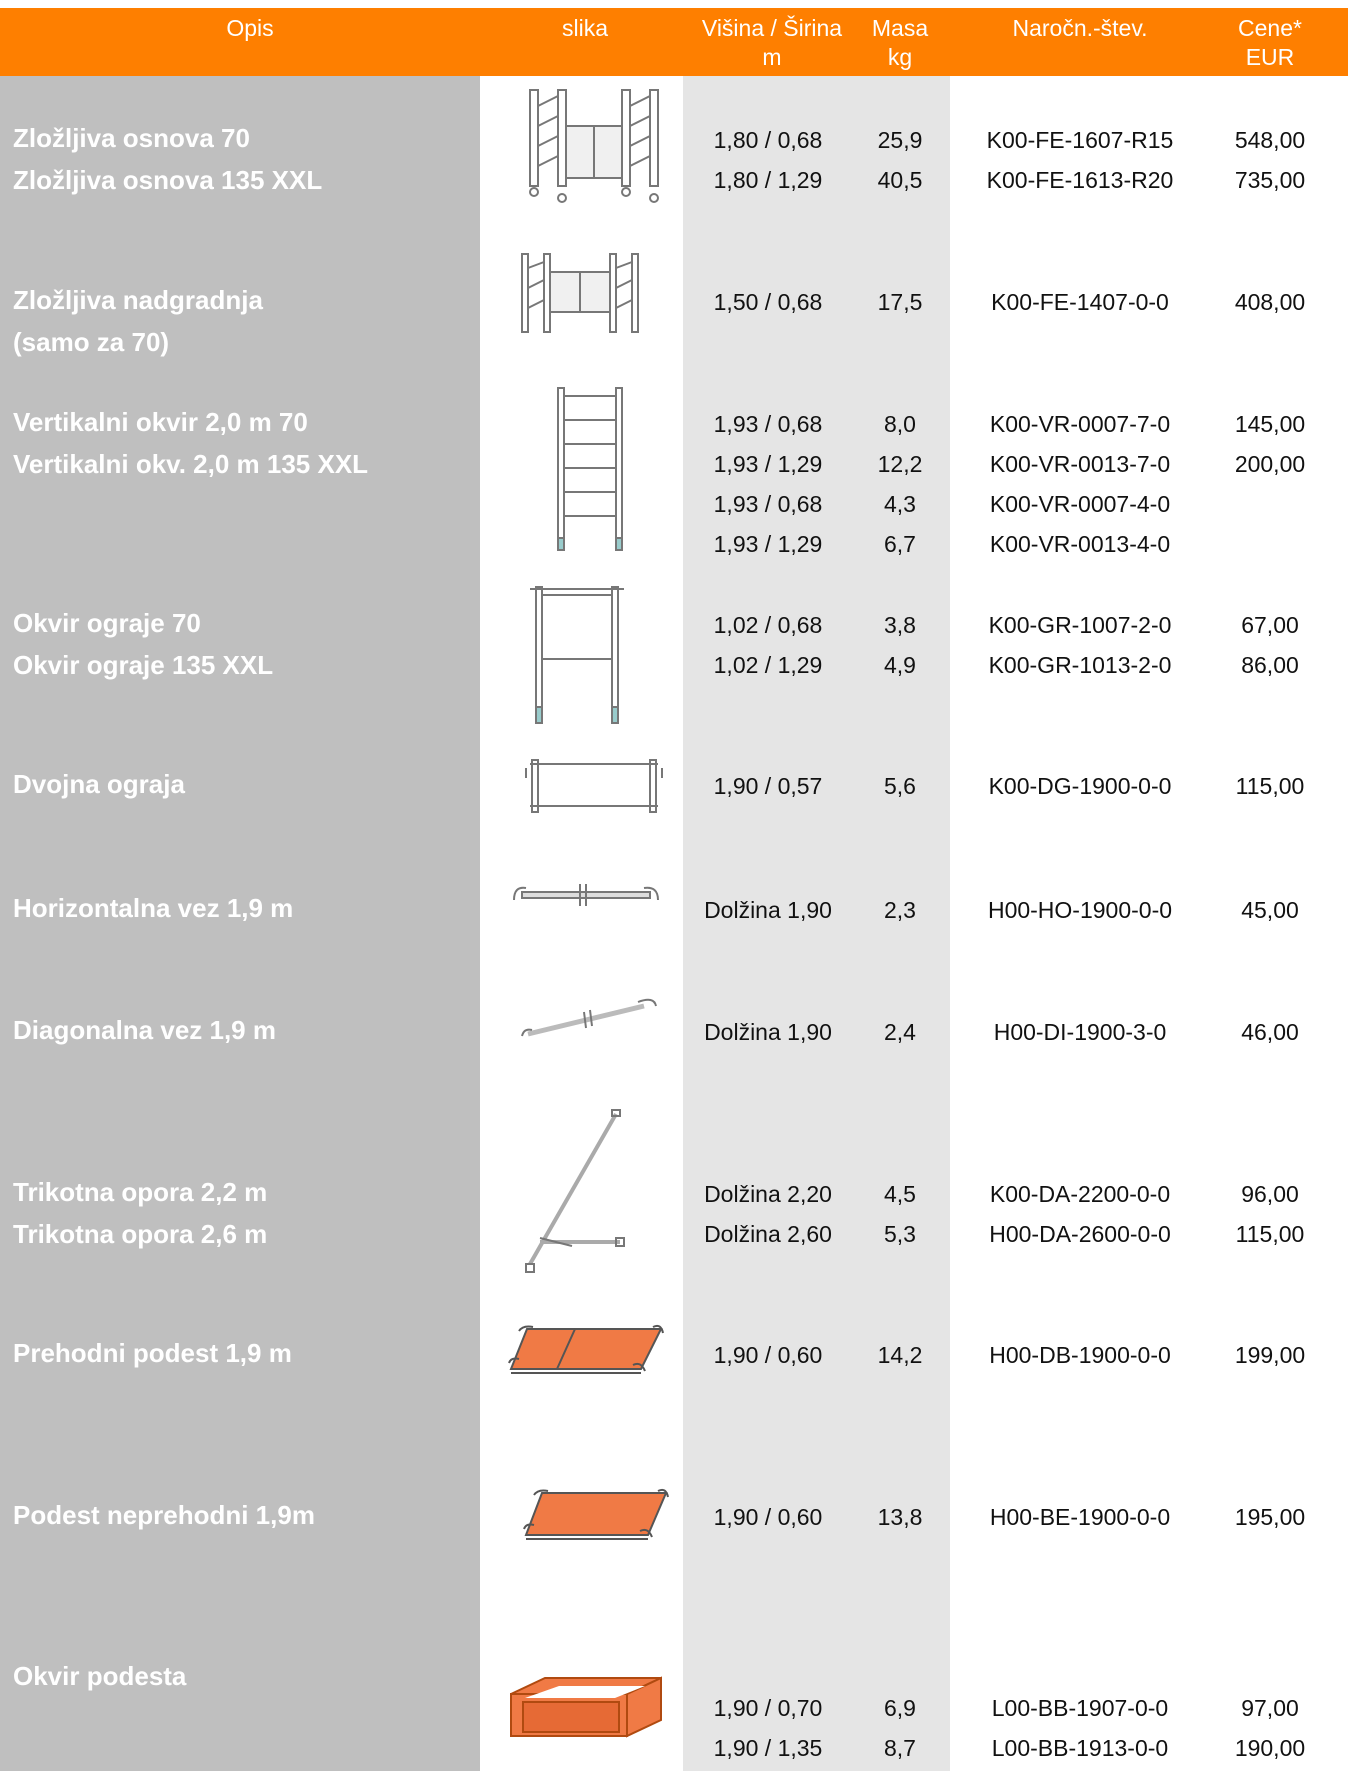  Describe the element at coordinates (1080, 180) in the screenshot. I see `row-order-number: K00-FE-1613-R20` at that location.